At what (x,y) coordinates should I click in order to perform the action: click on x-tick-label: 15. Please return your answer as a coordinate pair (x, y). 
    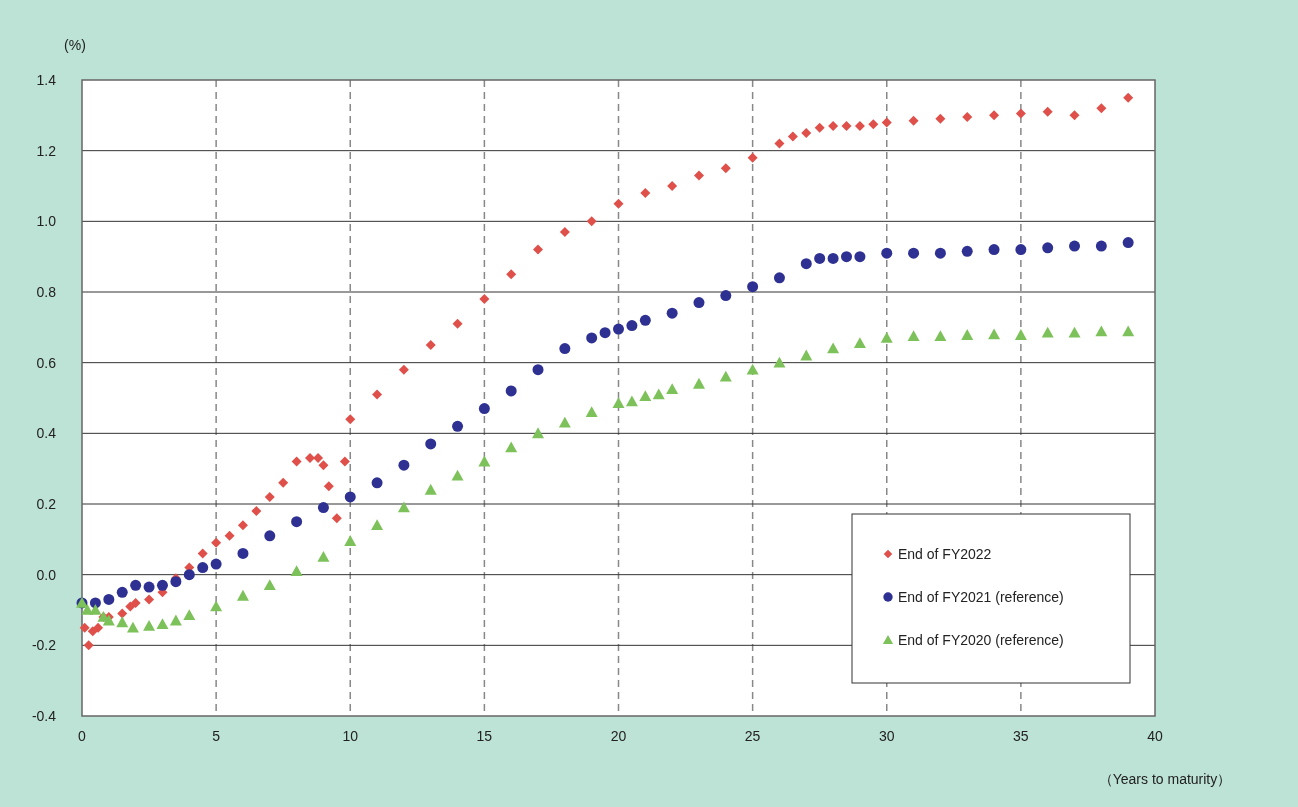
    Looking at the image, I should click on (484, 736).